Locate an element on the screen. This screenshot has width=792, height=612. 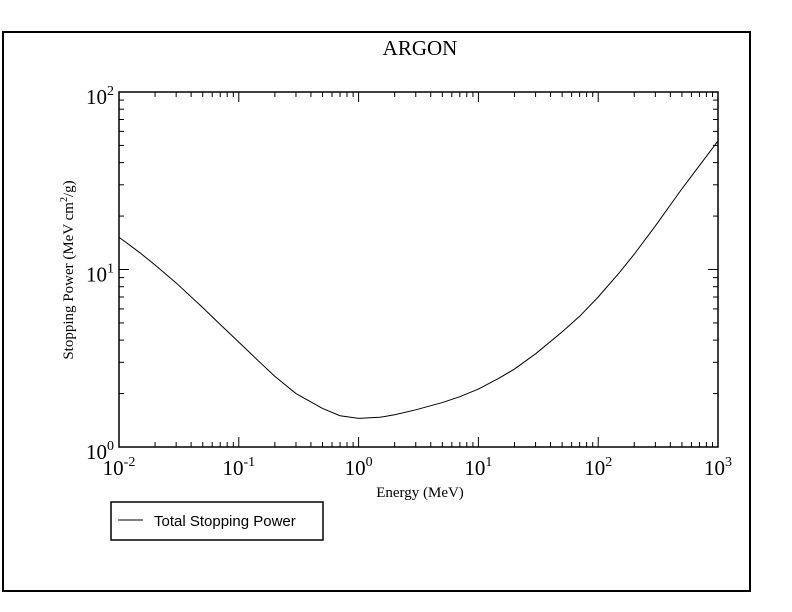
y-axis-tick-labels: 10⁰ 10¹ 10² is located at coordinates (100, 274).